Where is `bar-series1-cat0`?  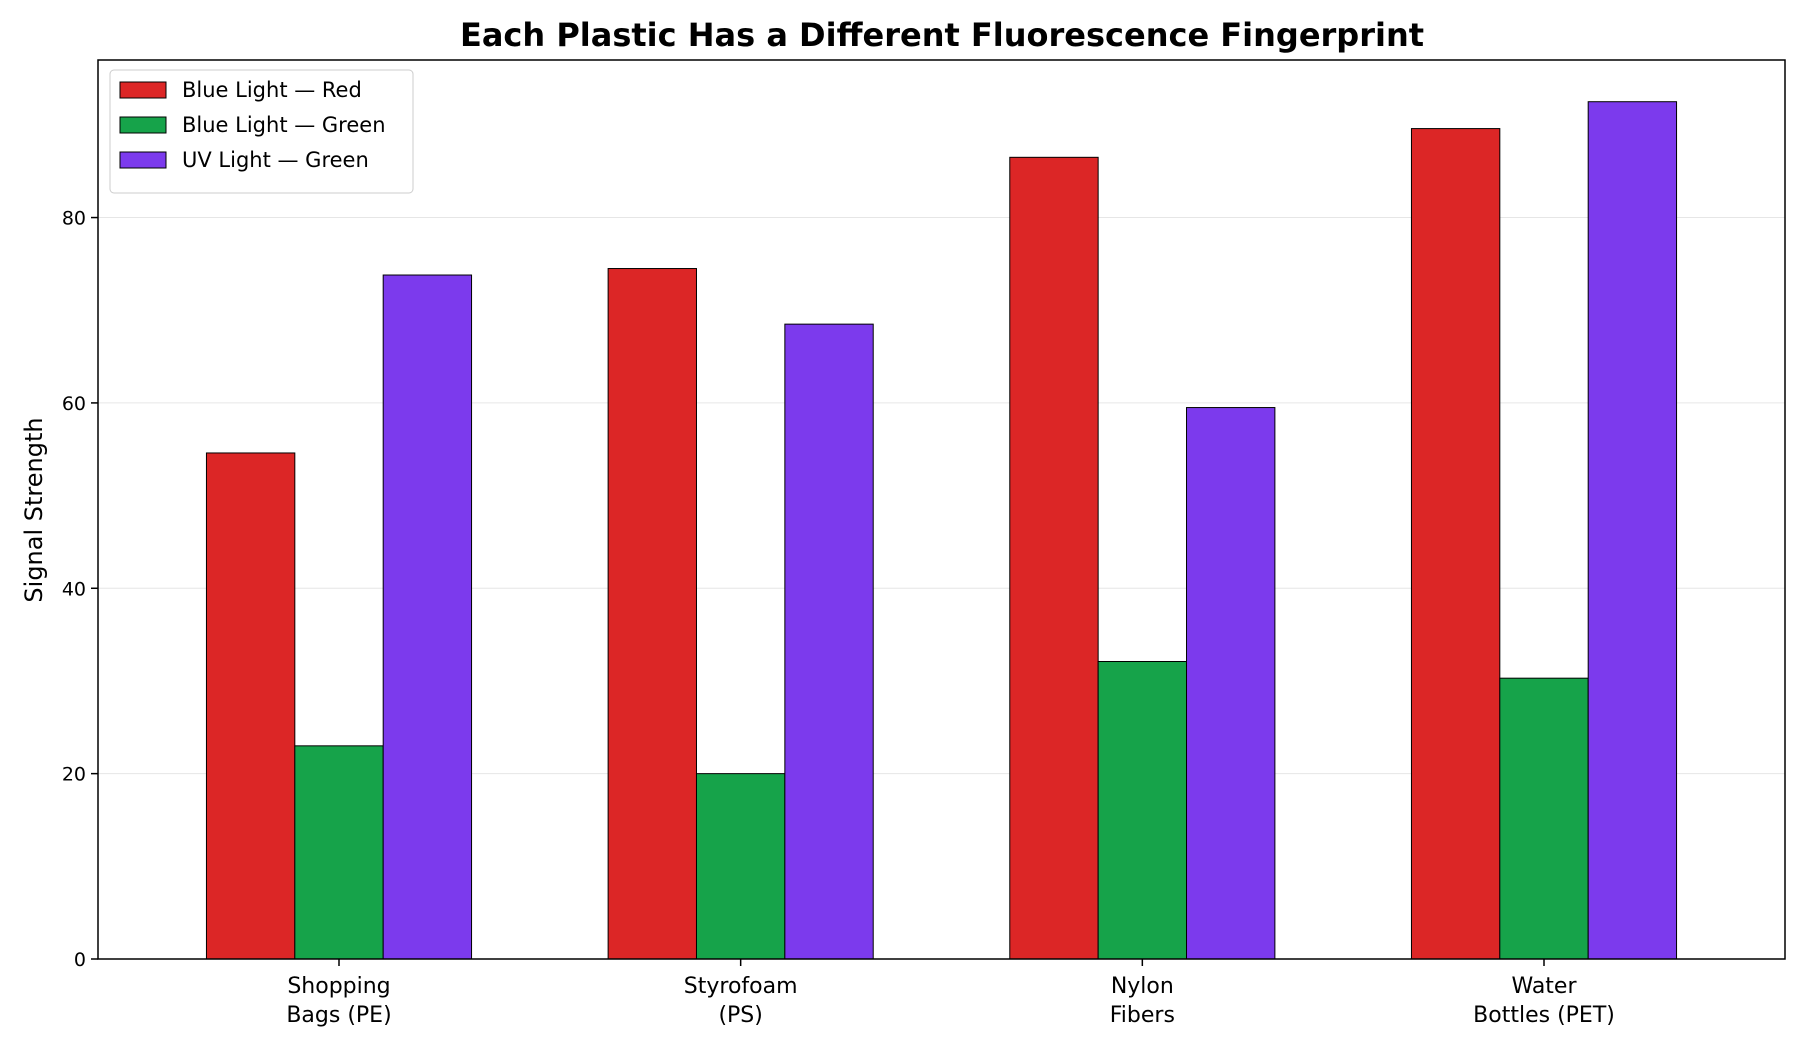
bar-series1-cat0 is located at coordinates (339, 852).